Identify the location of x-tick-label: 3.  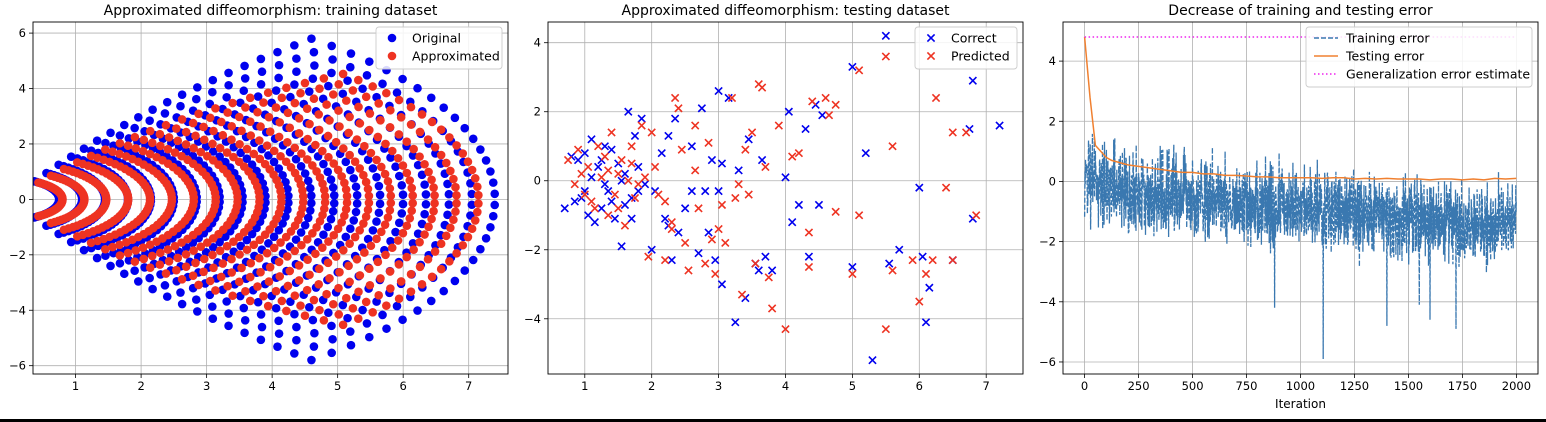
(718, 386).